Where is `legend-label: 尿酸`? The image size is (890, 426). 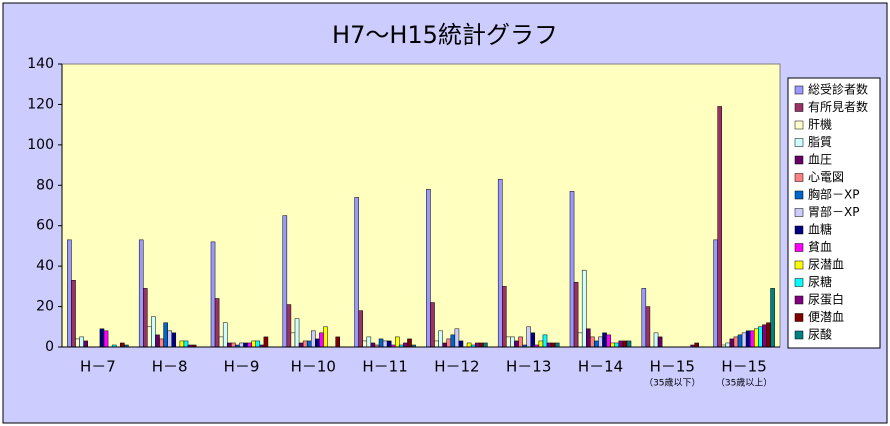
legend-label: 尿酸 is located at coordinates (820, 334).